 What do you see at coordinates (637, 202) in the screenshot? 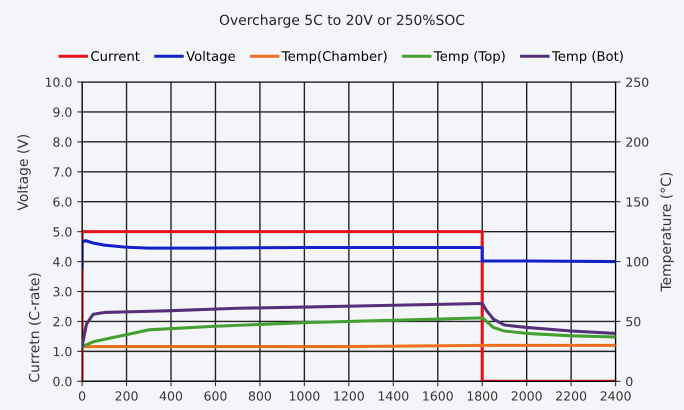
I see `y2-tick-label: 150` at bounding box center [637, 202].